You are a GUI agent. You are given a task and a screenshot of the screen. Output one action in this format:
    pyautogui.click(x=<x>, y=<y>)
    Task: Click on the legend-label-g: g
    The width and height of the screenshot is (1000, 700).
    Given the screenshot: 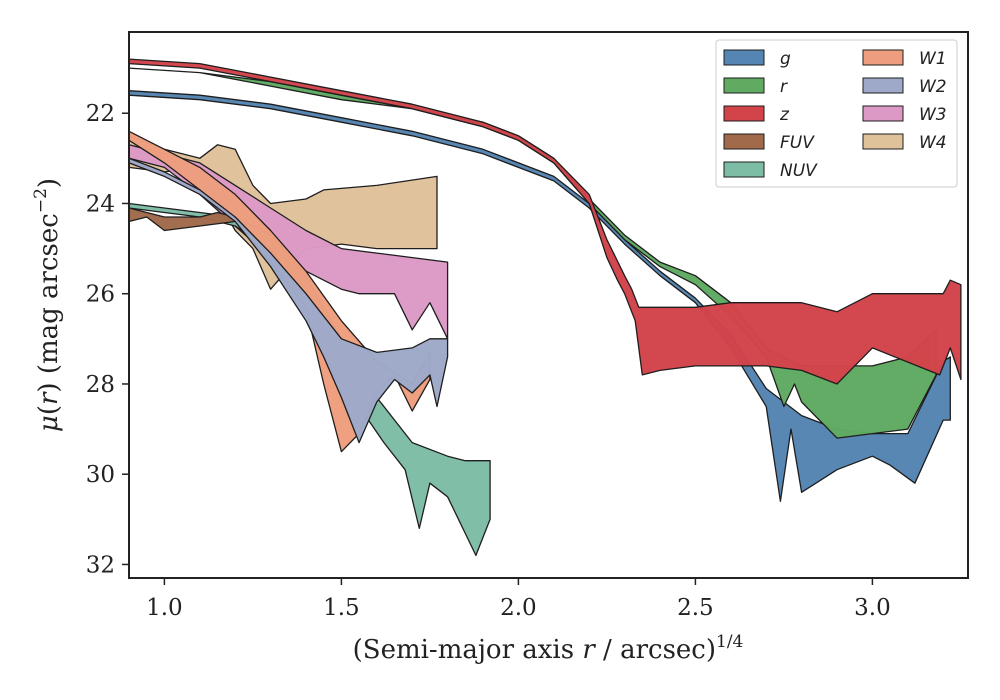 What is the action you would take?
    pyautogui.click(x=785, y=59)
    